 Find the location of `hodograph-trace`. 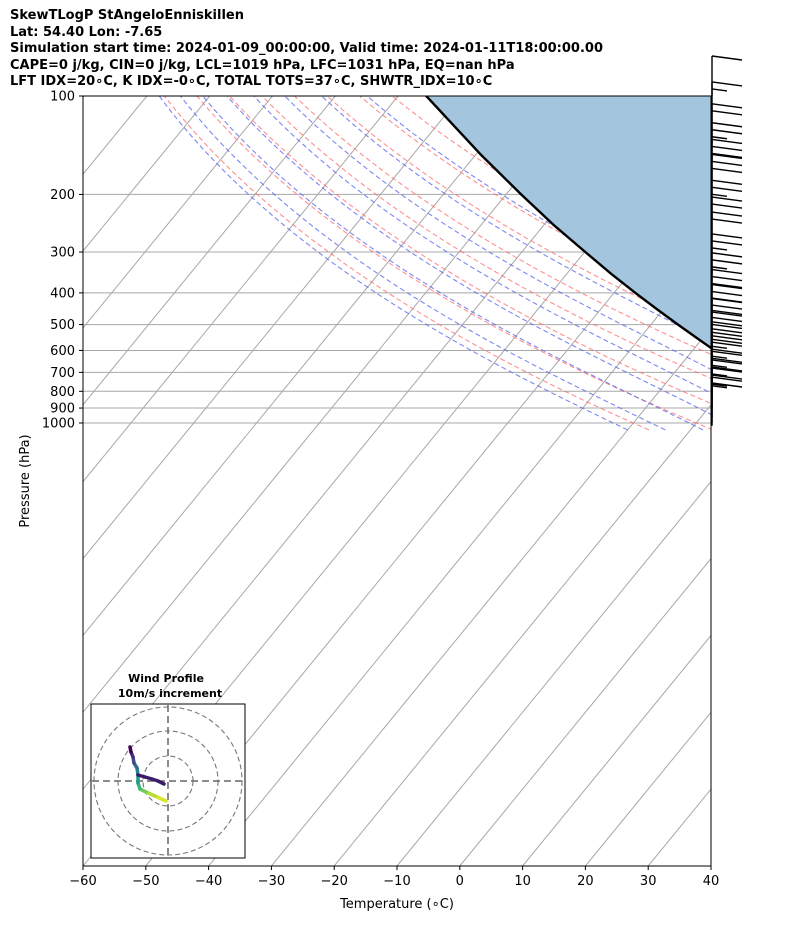

hodograph-trace is located at coordinates (168, 781).